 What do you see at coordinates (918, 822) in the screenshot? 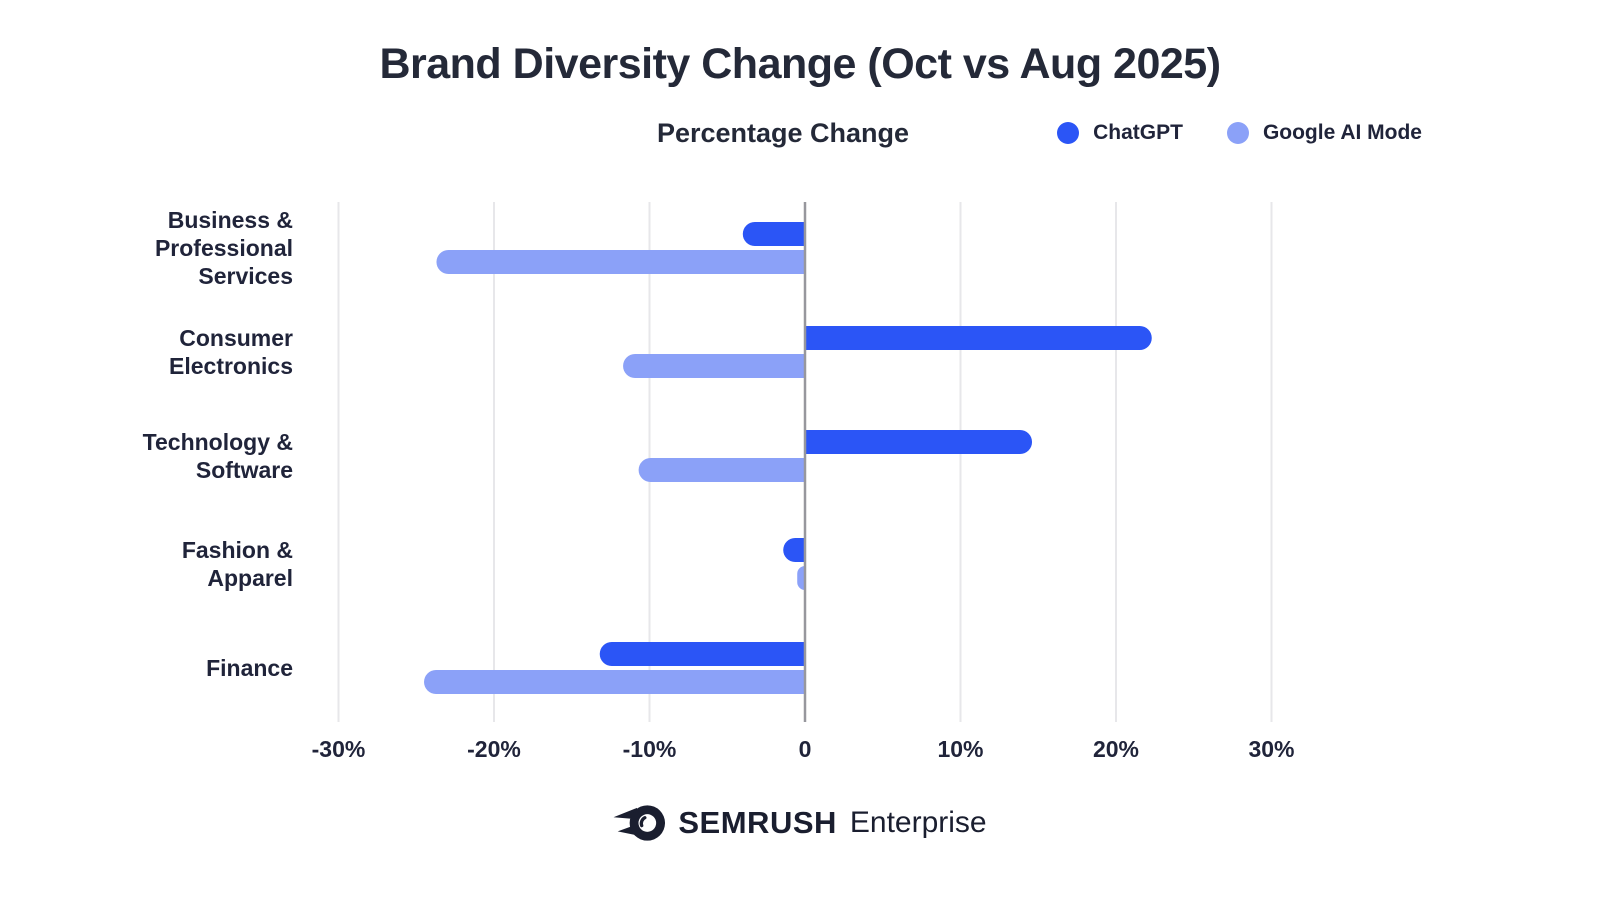
I see `brand-edition: Enterprise` at bounding box center [918, 822].